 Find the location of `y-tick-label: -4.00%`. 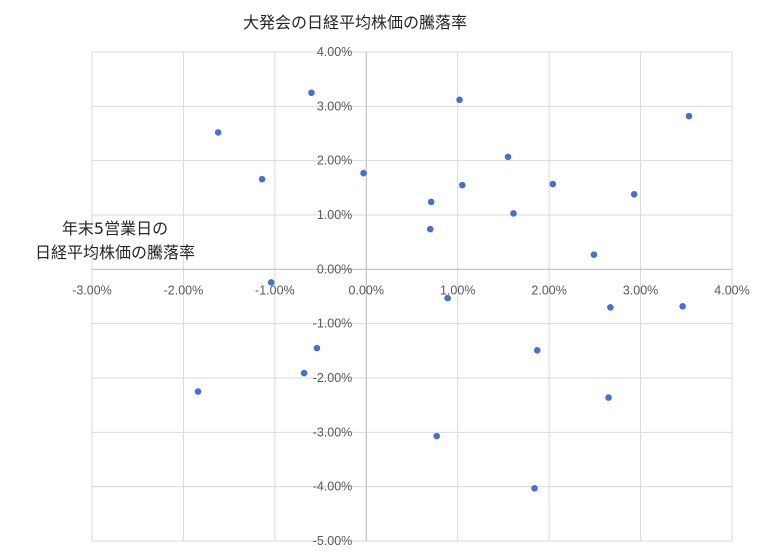

y-tick-label: -4.00% is located at coordinates (333, 487).